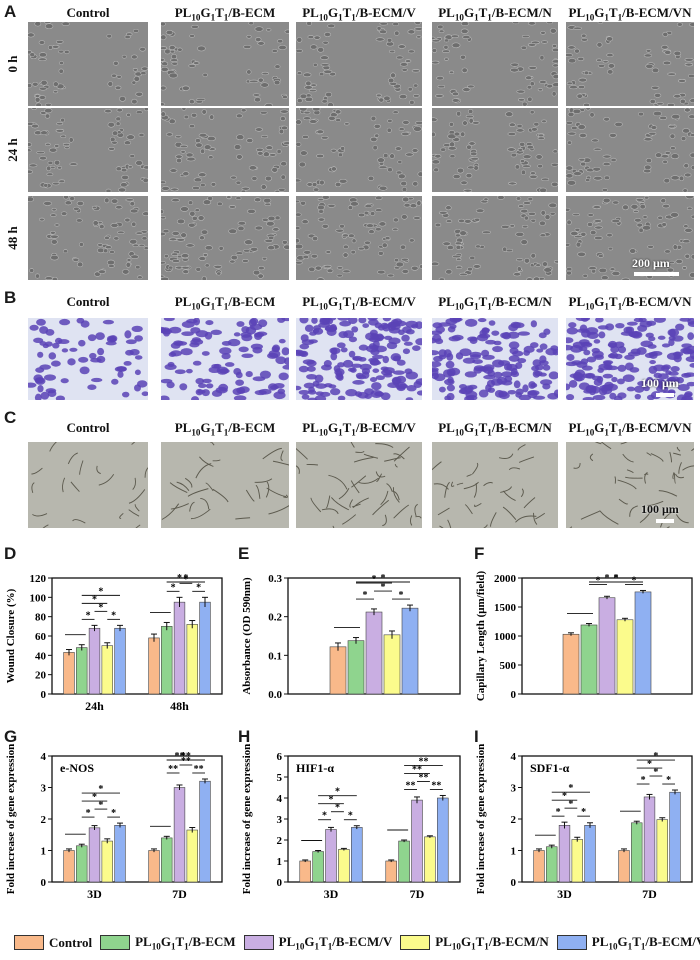  Describe the element at coordinates (645, 943) in the screenshot. I see `legend-label-b-ecm-vn: PL10G1T1/B-ECM/VN` at that location.